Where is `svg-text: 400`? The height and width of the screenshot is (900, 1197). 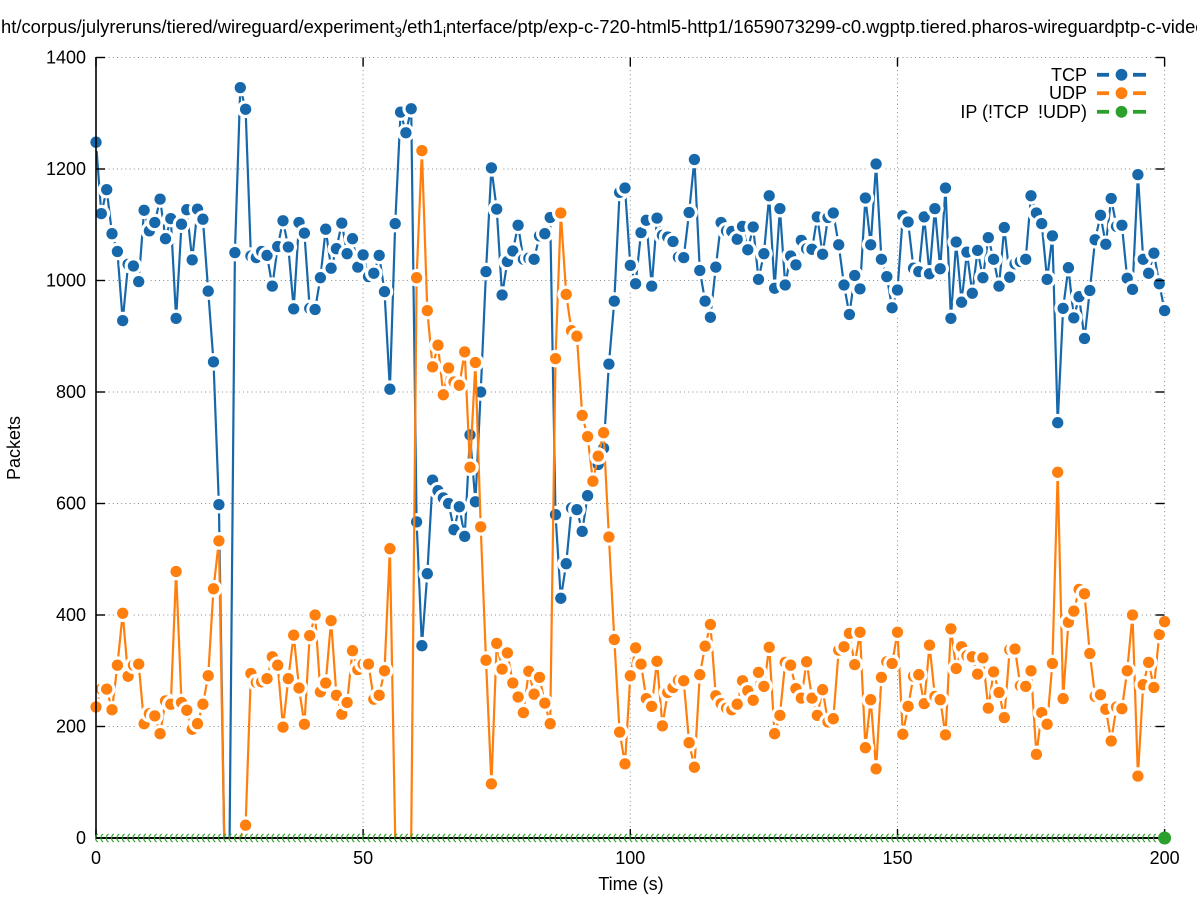 svg-text: 400 is located at coordinates (71, 615).